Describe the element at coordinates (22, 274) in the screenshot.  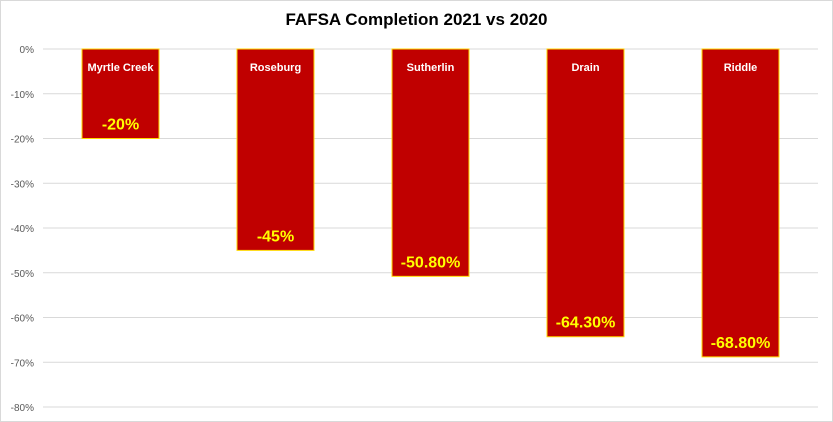
I see `y-tick-label: -50%` at that location.